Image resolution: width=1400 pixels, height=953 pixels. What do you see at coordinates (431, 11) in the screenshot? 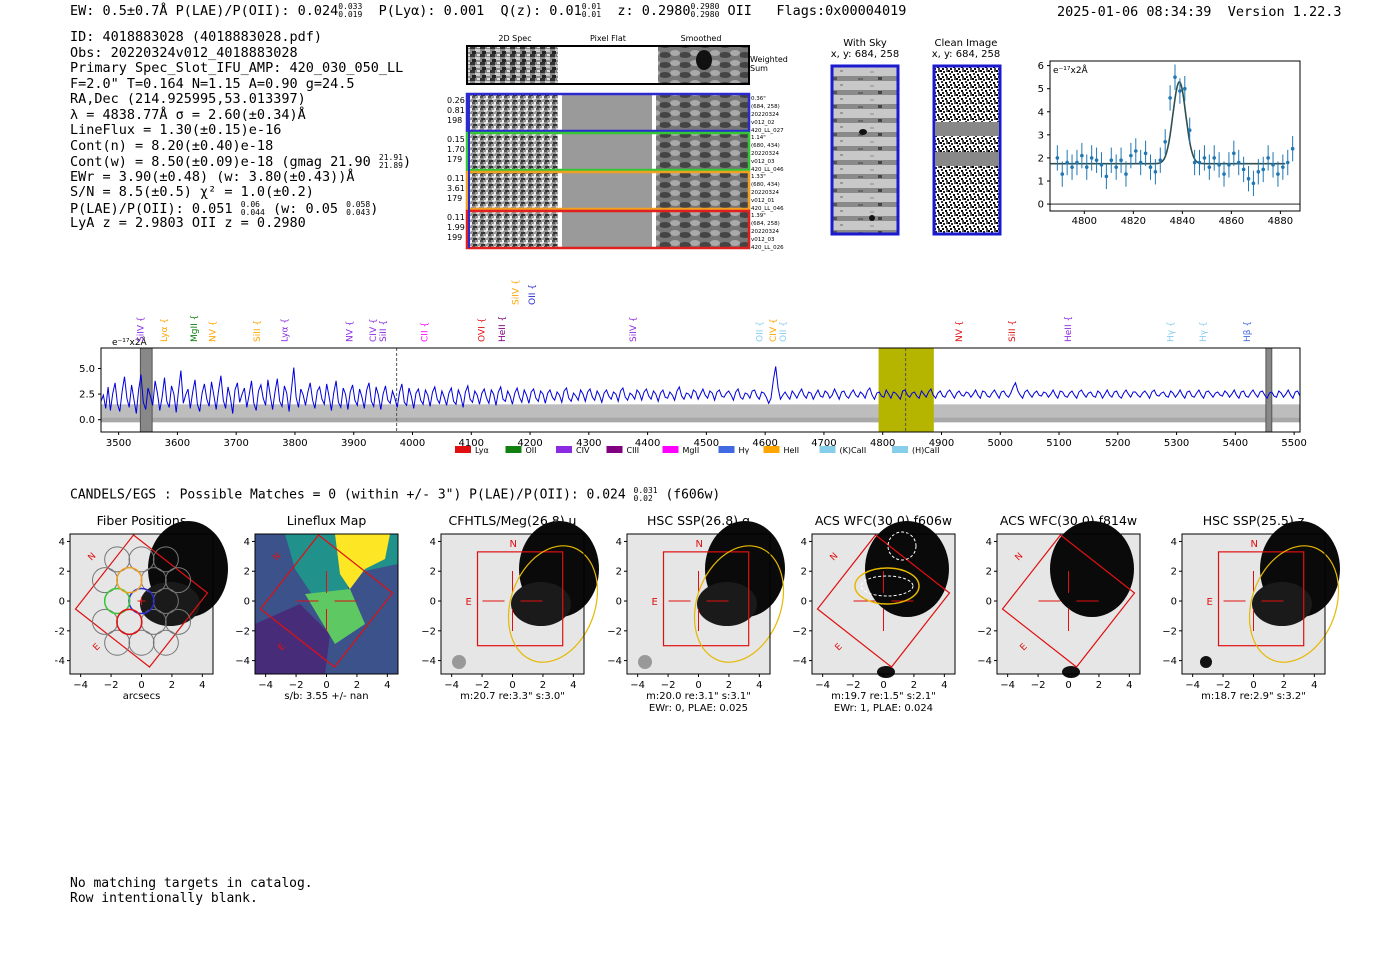
I see `header-plya: P(Lyα): 0.001` at bounding box center [431, 11].